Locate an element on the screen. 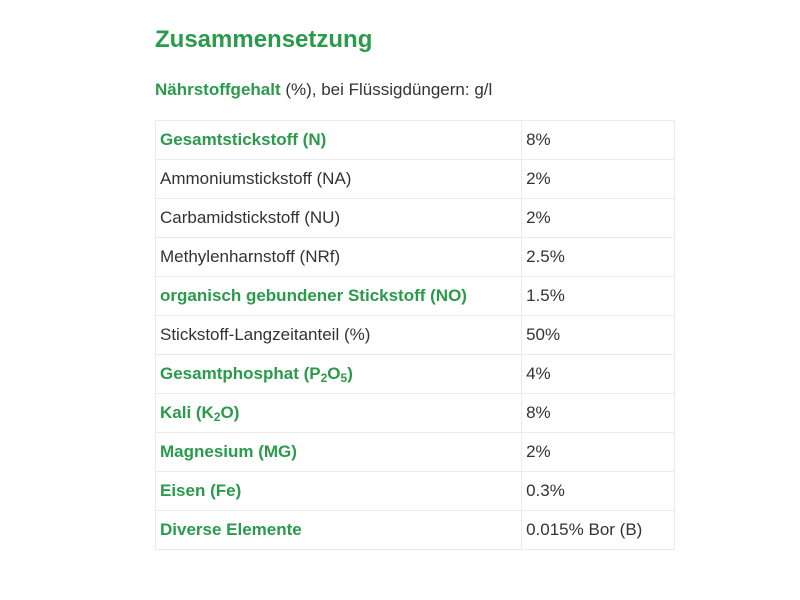 The image size is (800, 600). table-row: Magnesium (MG) 2% is located at coordinates (414, 452).